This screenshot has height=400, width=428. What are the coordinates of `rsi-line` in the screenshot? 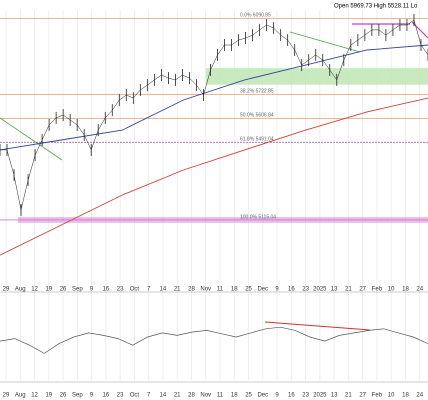 It's located at (214, 340).